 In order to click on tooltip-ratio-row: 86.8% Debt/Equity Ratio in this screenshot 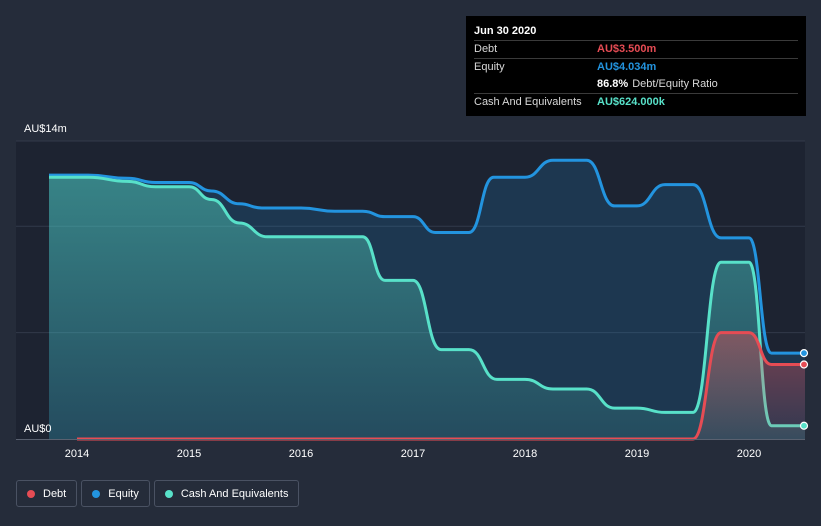, I will do `click(636, 84)`.